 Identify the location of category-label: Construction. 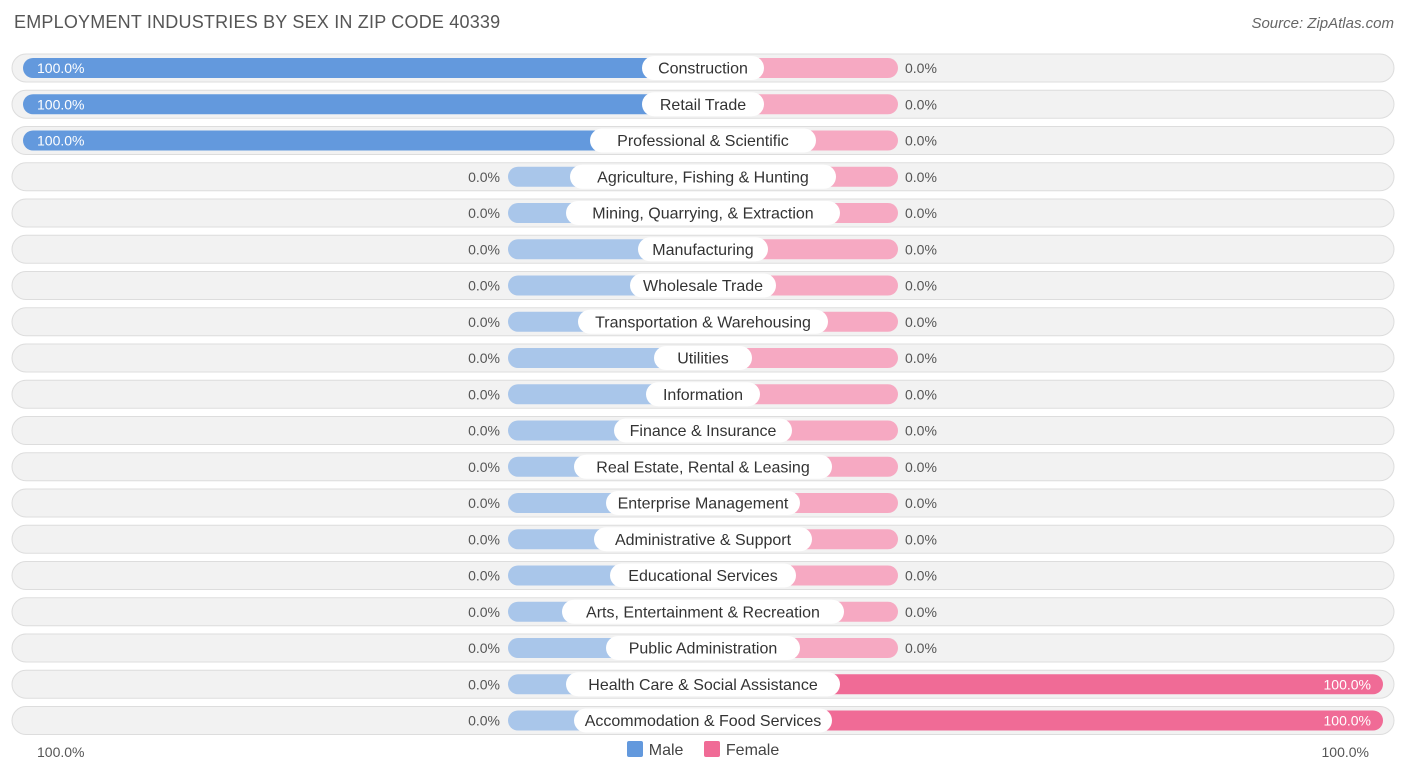
(703, 69).